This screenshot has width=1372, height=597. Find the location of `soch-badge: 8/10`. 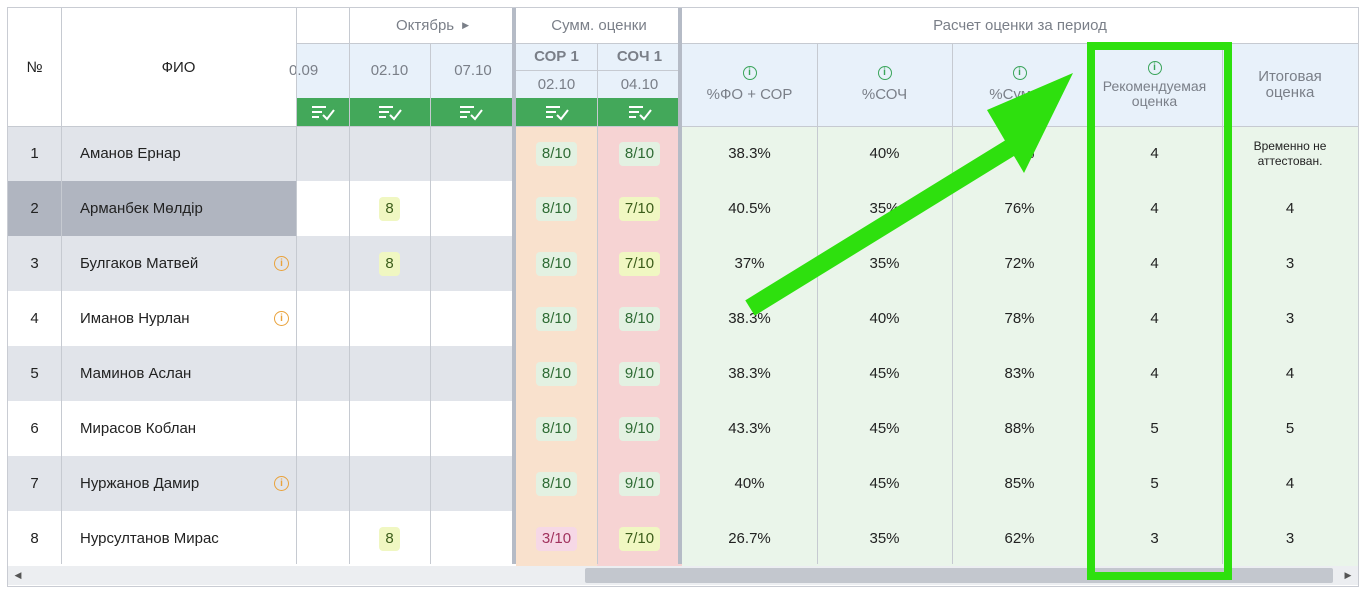

soch-badge: 8/10 is located at coordinates (639, 318).